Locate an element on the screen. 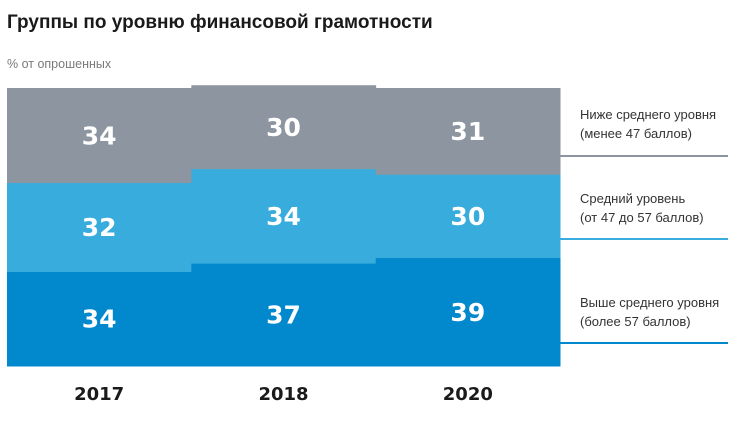 Image resolution: width=753 pixels, height=432 pixels. x-tick-label: 2018 is located at coordinates (283, 394).